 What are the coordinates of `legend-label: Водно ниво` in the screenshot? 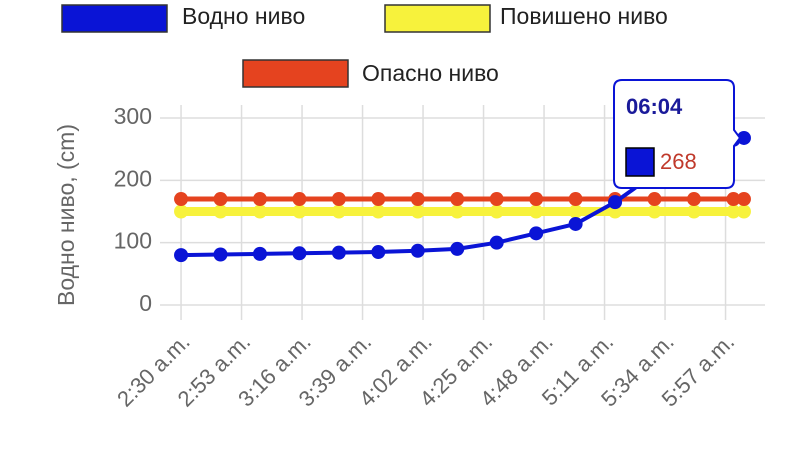 It's located at (243, 16).